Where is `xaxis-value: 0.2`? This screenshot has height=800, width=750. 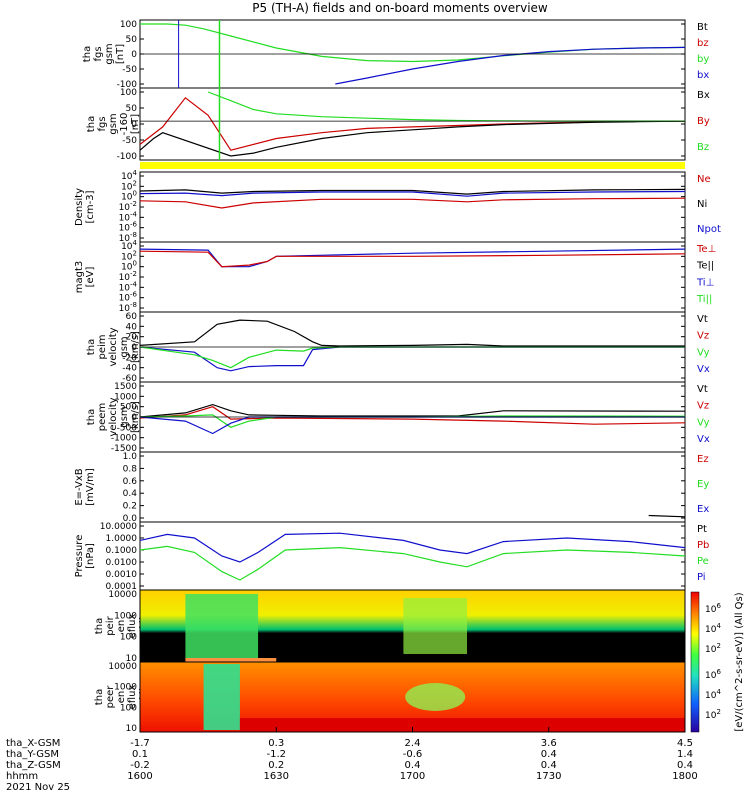 xaxis-value: 0.2 is located at coordinates (276, 765).